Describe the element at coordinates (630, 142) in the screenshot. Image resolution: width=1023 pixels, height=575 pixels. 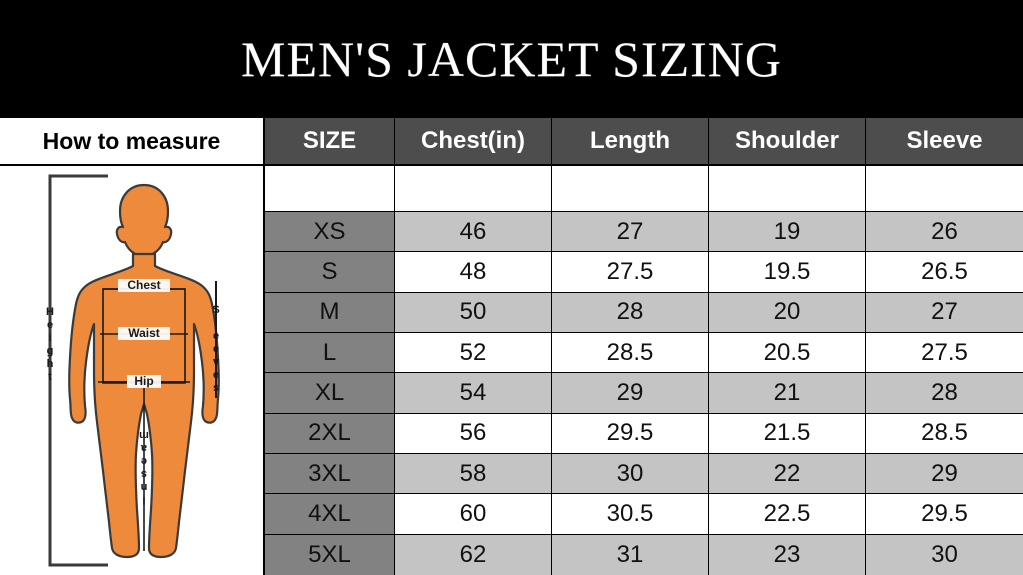
I see `column-header-length: Length` at that location.